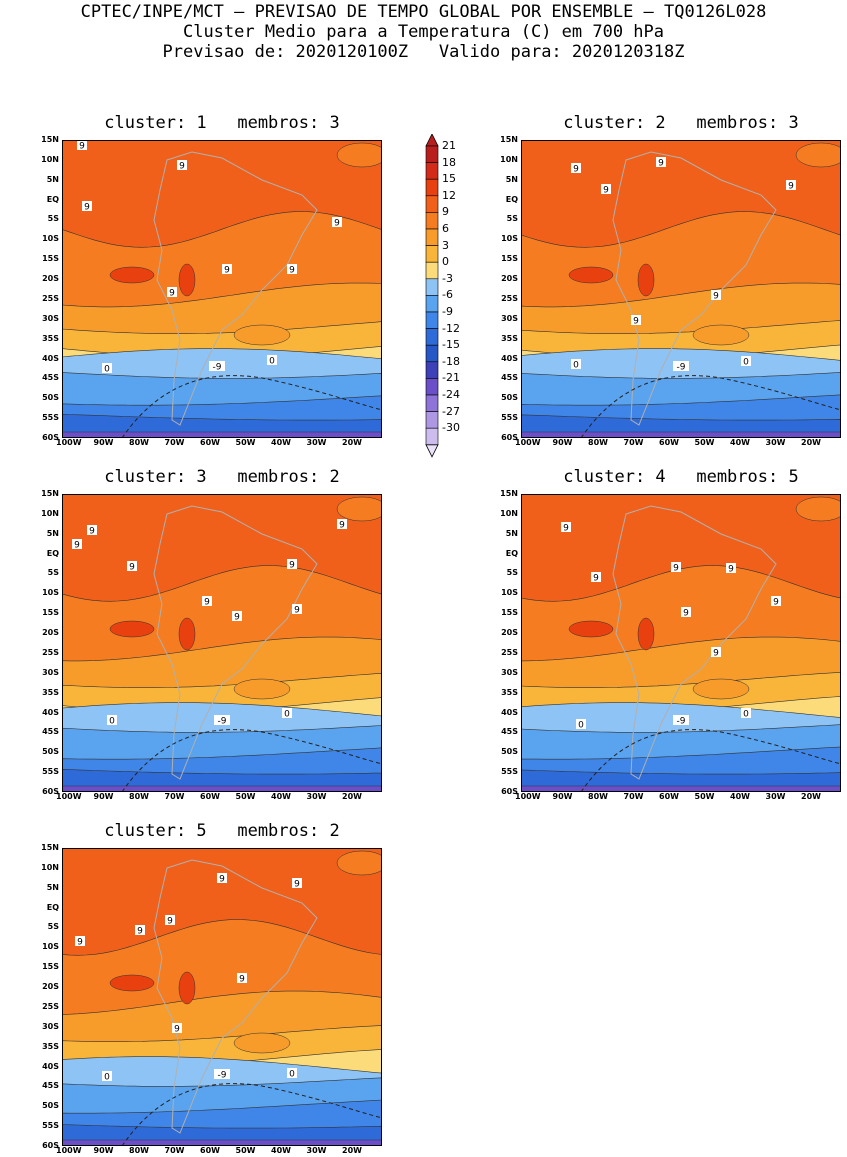  Describe the element at coordinates (281, 796) in the screenshot. I see `longitude-label: 40W` at that location.